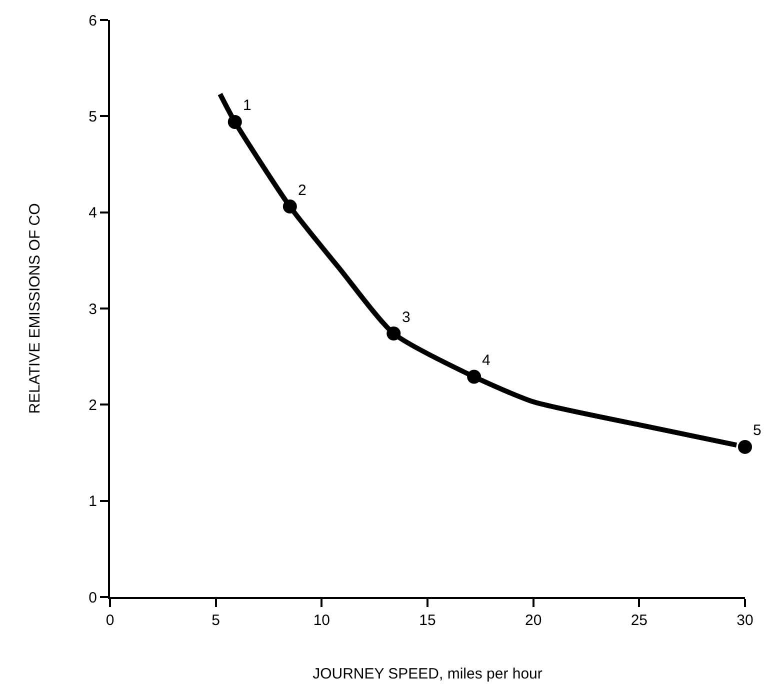  What do you see at coordinates (110, 620) in the screenshot?
I see `x-tick-label: 0` at bounding box center [110, 620].